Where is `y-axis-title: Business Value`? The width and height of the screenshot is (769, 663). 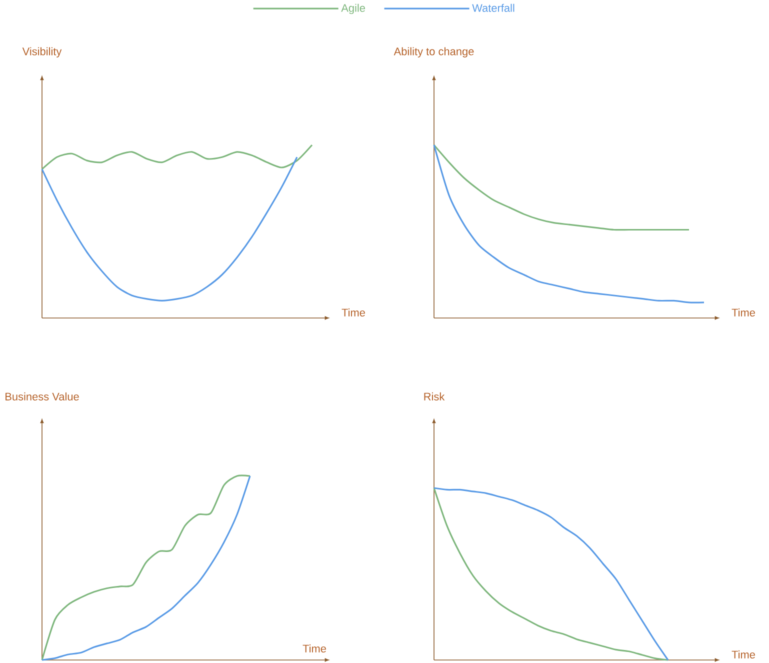 y-axis-title: Business Value is located at coordinates (42, 396).